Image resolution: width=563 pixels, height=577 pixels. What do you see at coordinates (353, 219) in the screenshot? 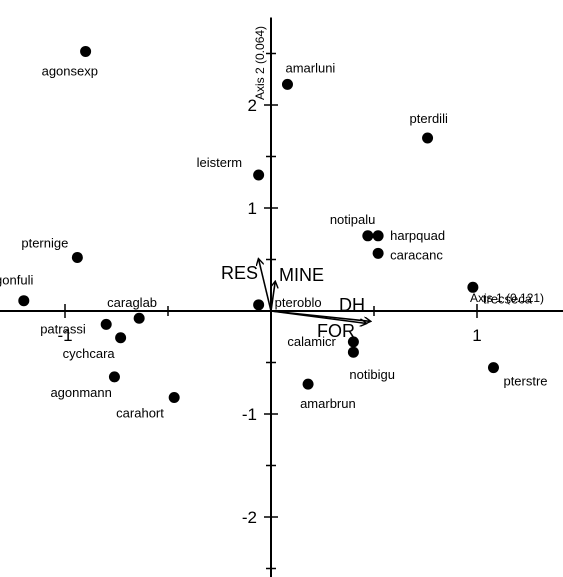
I see `point-label: notipalu` at bounding box center [353, 219].